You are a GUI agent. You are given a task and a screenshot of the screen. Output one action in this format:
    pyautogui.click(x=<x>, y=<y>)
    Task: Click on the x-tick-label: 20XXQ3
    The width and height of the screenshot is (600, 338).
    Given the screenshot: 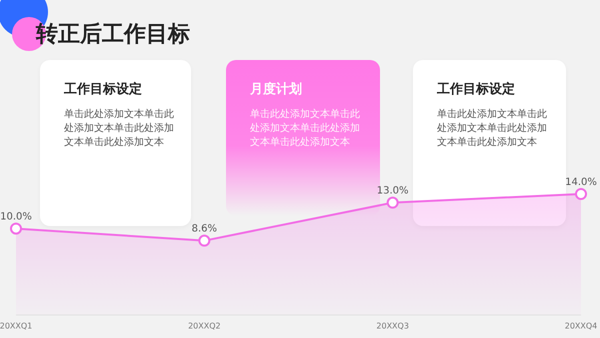 What is the action you would take?
    pyautogui.click(x=392, y=326)
    